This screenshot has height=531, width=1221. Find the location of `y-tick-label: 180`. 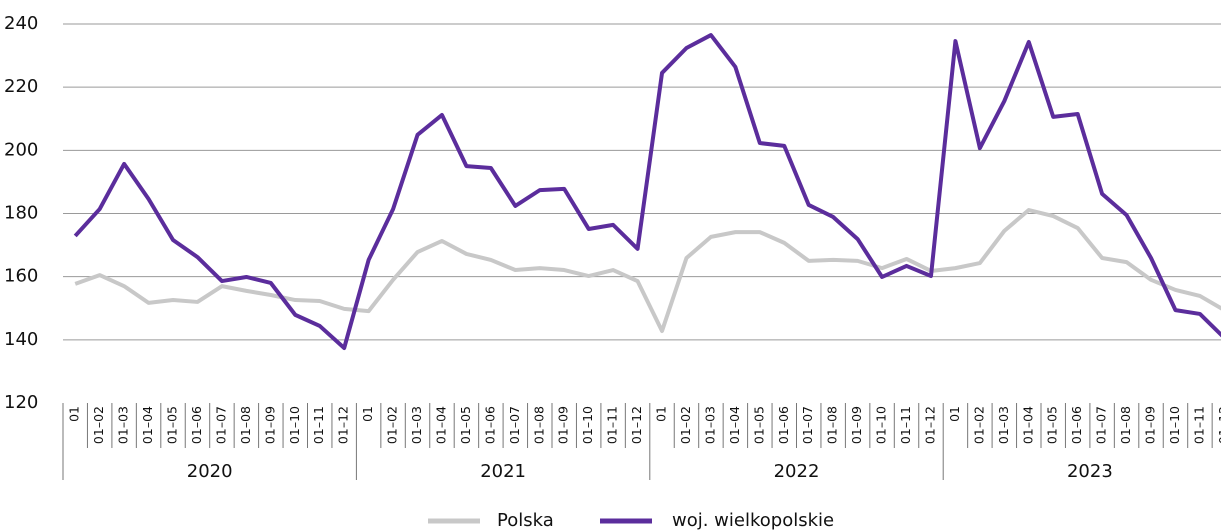

y-tick-label: 180 is located at coordinates (21, 213).